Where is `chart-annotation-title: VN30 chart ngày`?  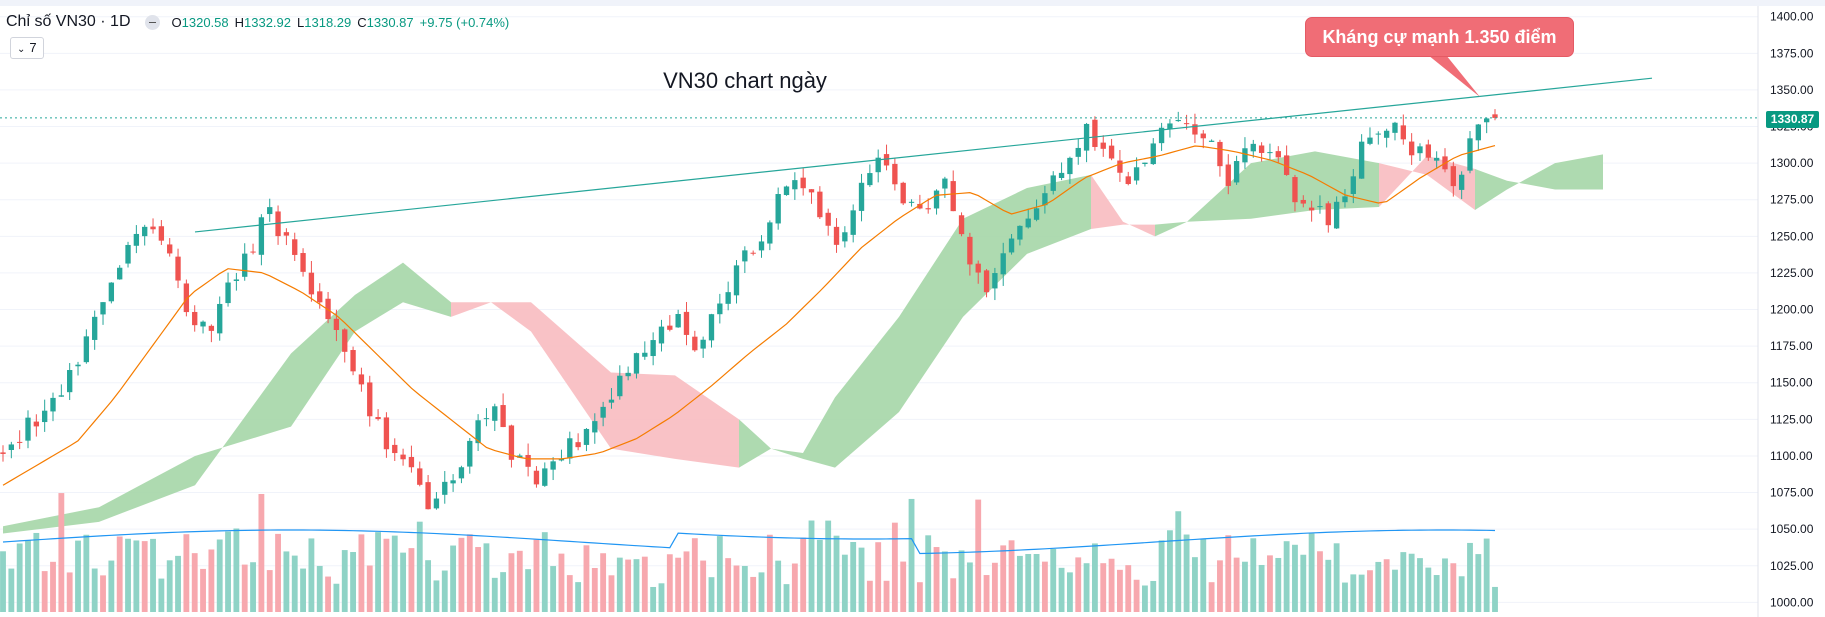
chart-annotation-title: VN30 chart ngày is located at coordinates (745, 80).